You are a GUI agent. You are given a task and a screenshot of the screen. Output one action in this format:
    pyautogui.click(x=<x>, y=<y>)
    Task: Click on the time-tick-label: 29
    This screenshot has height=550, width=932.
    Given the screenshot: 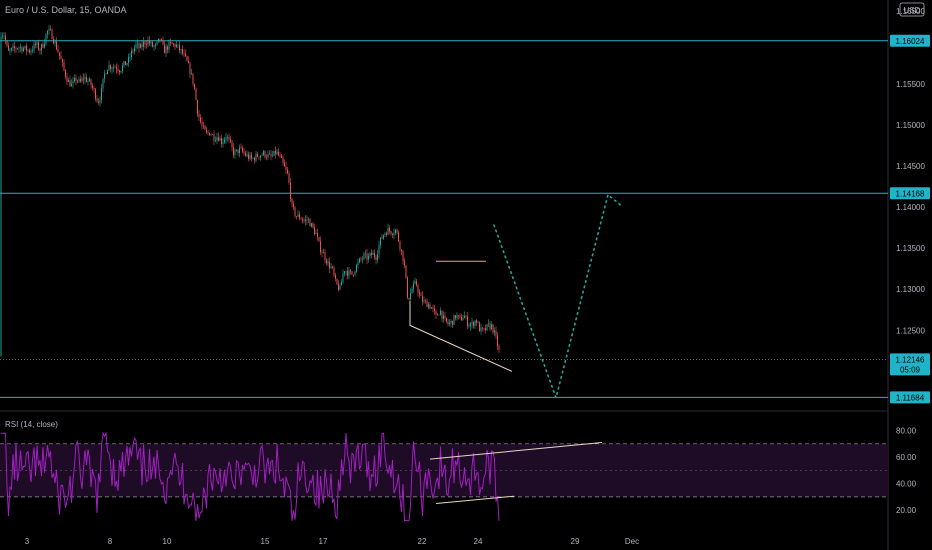 What is the action you would take?
    pyautogui.click(x=575, y=541)
    